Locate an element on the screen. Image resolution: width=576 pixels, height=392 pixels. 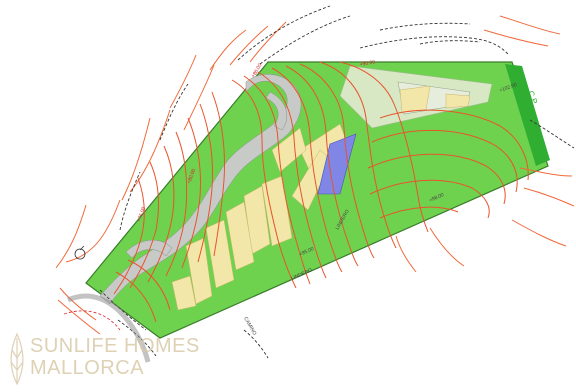
watermark-line-2: MALLORCA is located at coordinates (87, 368).